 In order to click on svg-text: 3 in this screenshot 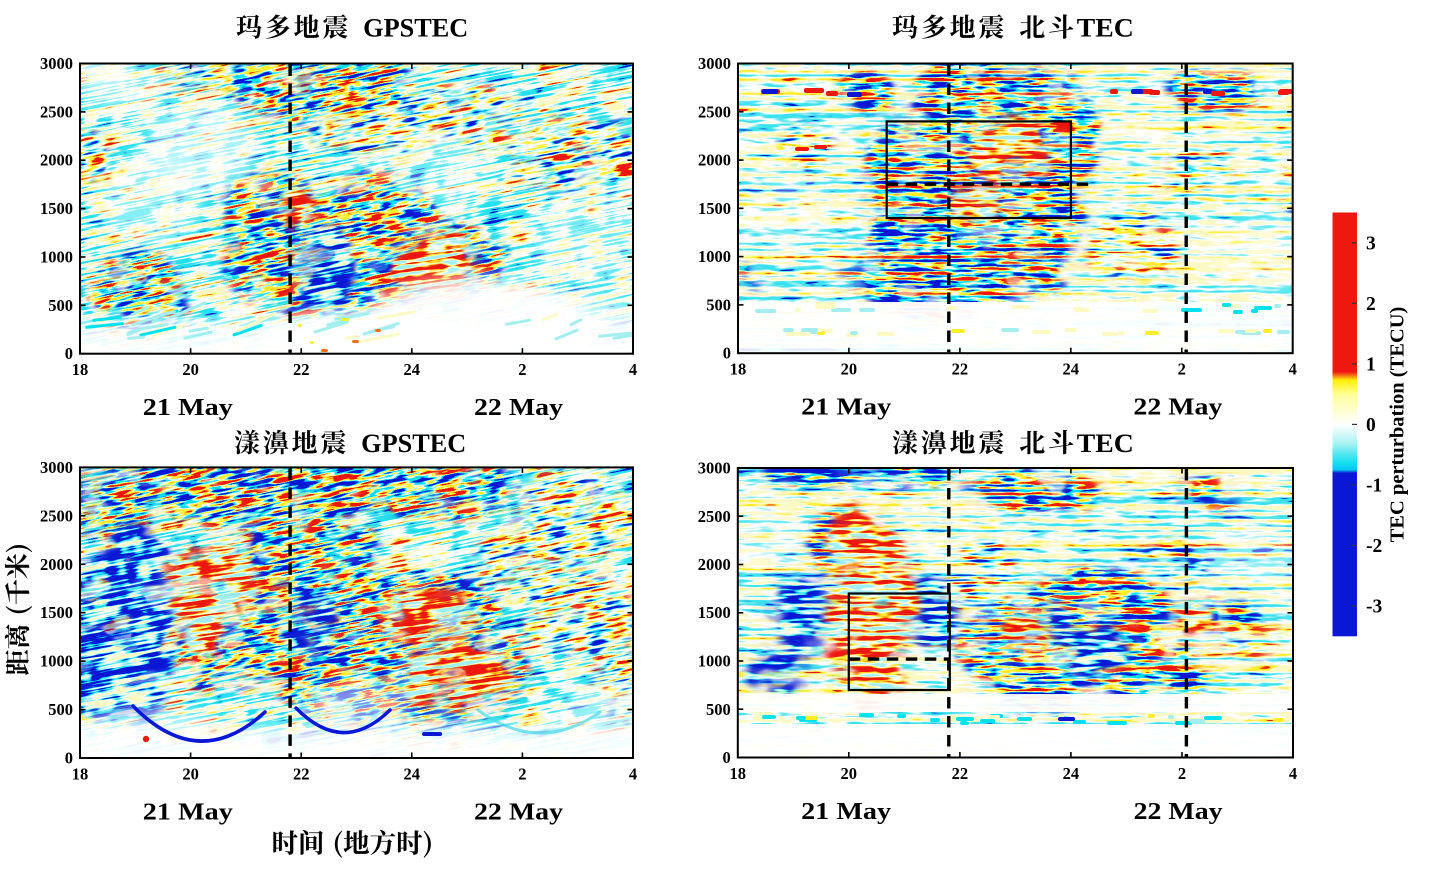, I will do `click(1371, 243)`.